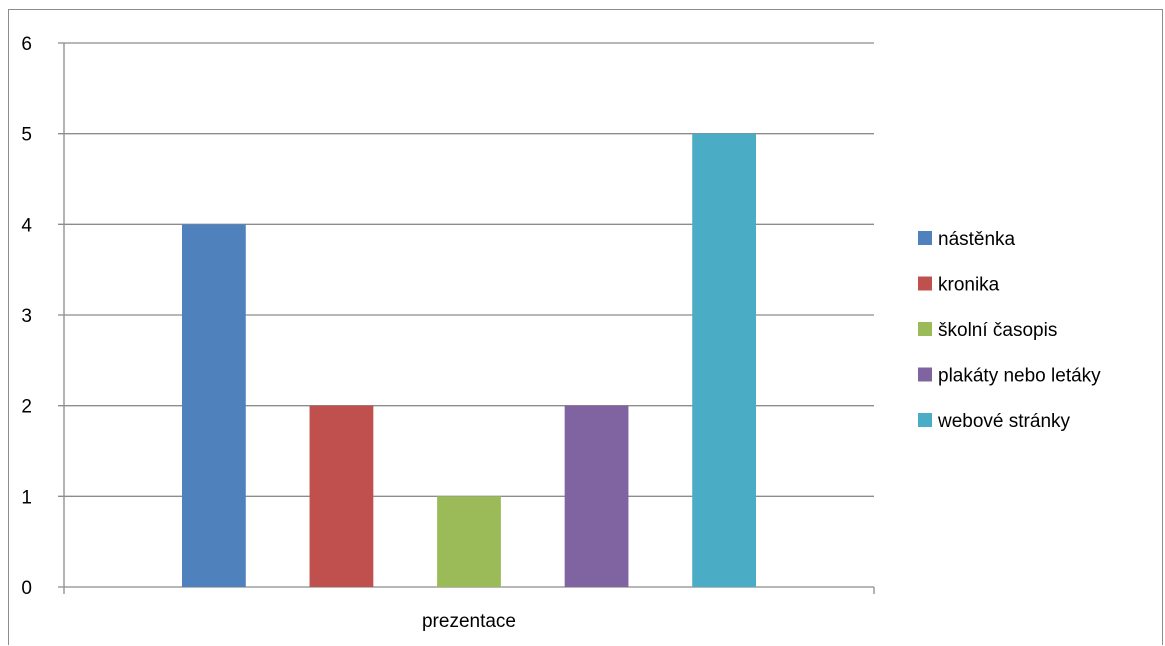 The image size is (1165, 646). I want to click on y-tick-label: 1, so click(26, 497).